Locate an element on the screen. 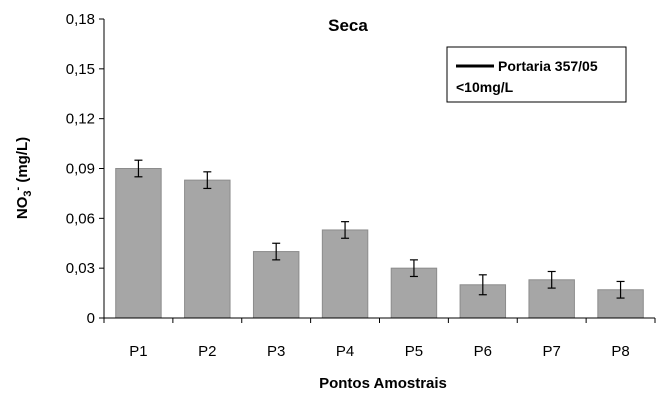 The height and width of the screenshot is (394, 657). bar-p3 is located at coordinates (276, 285).